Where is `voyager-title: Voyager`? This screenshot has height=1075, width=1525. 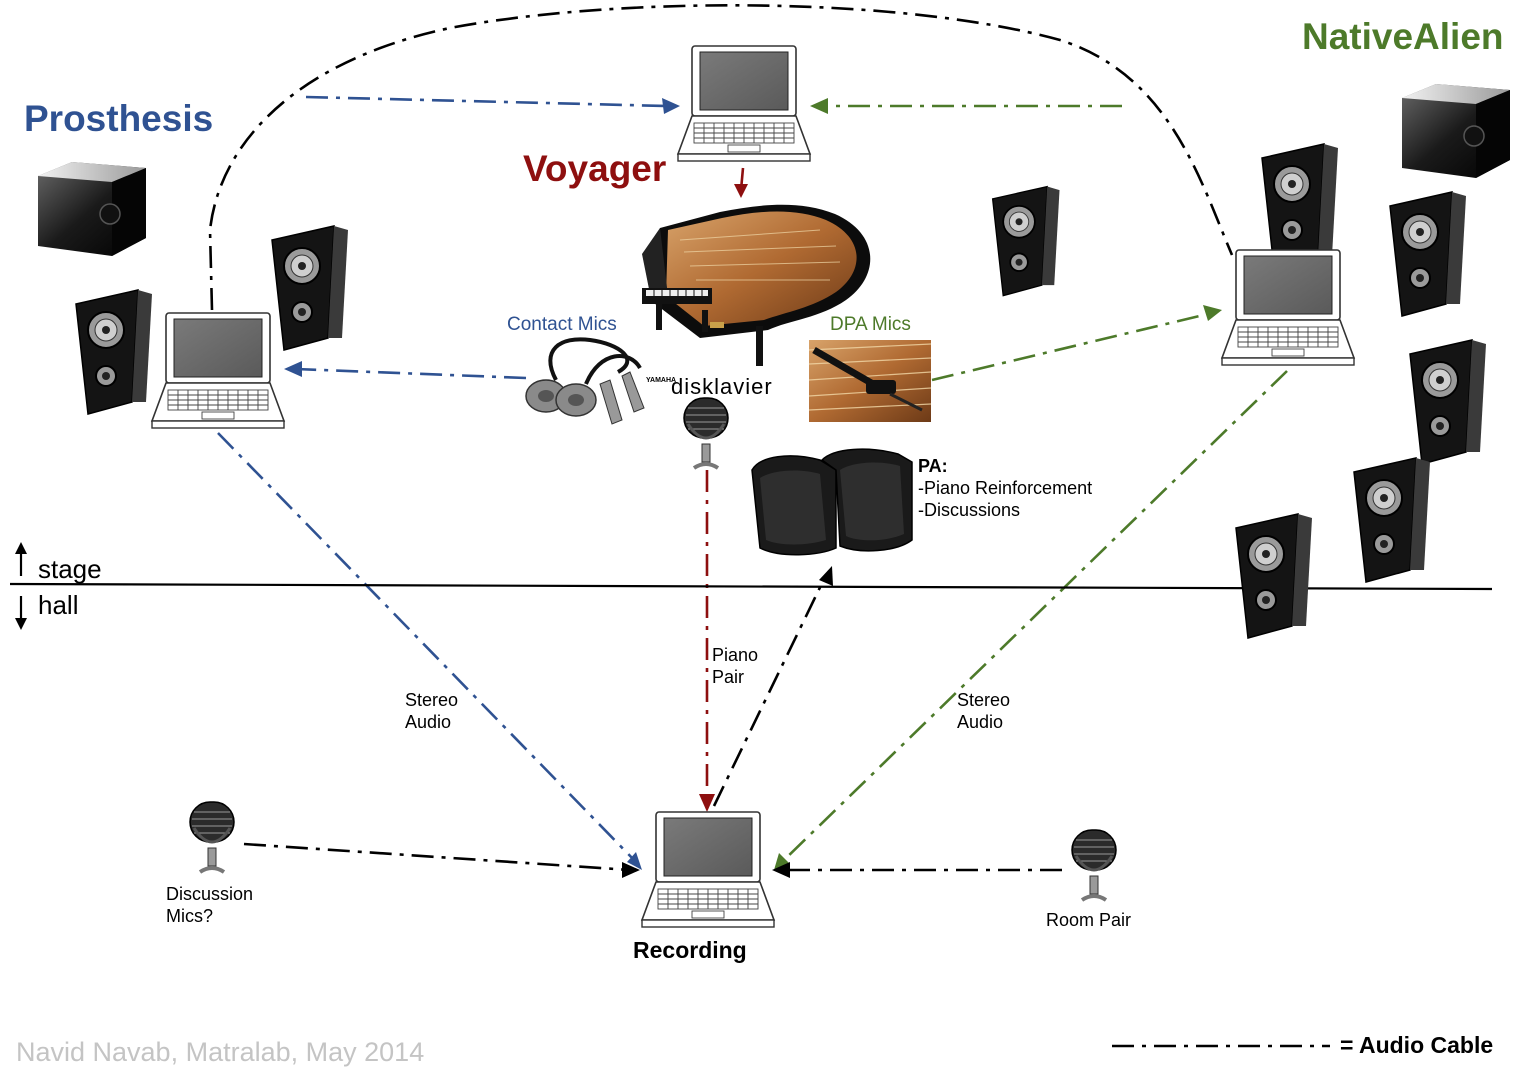
voyager-title: Voyager is located at coordinates (595, 168).